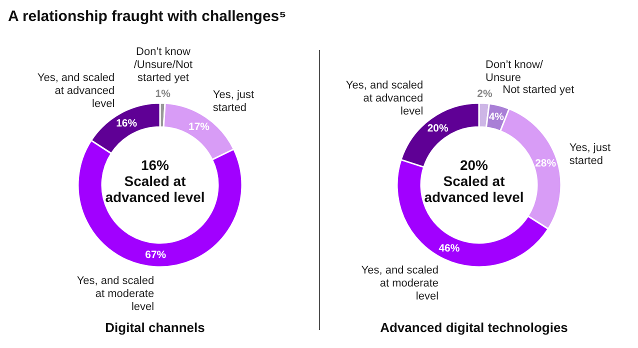 The height and width of the screenshot is (348, 638). Describe the element at coordinates (485, 94) in the screenshot. I see `data-label: 2%` at that location.